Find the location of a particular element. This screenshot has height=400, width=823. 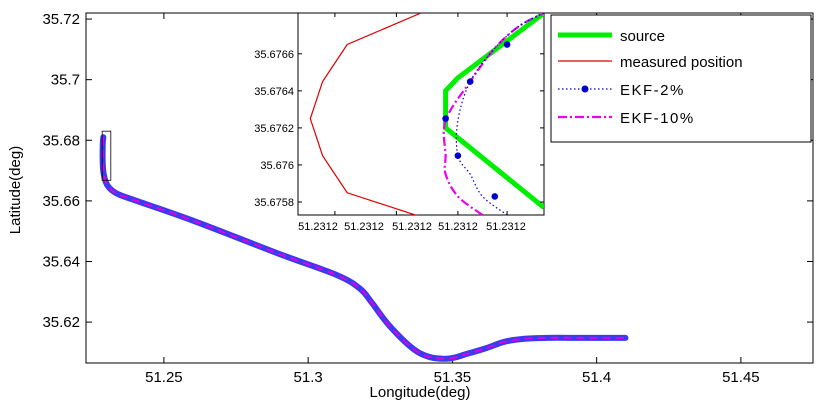

y-tick-label: 35.64 is located at coordinates (61, 261).